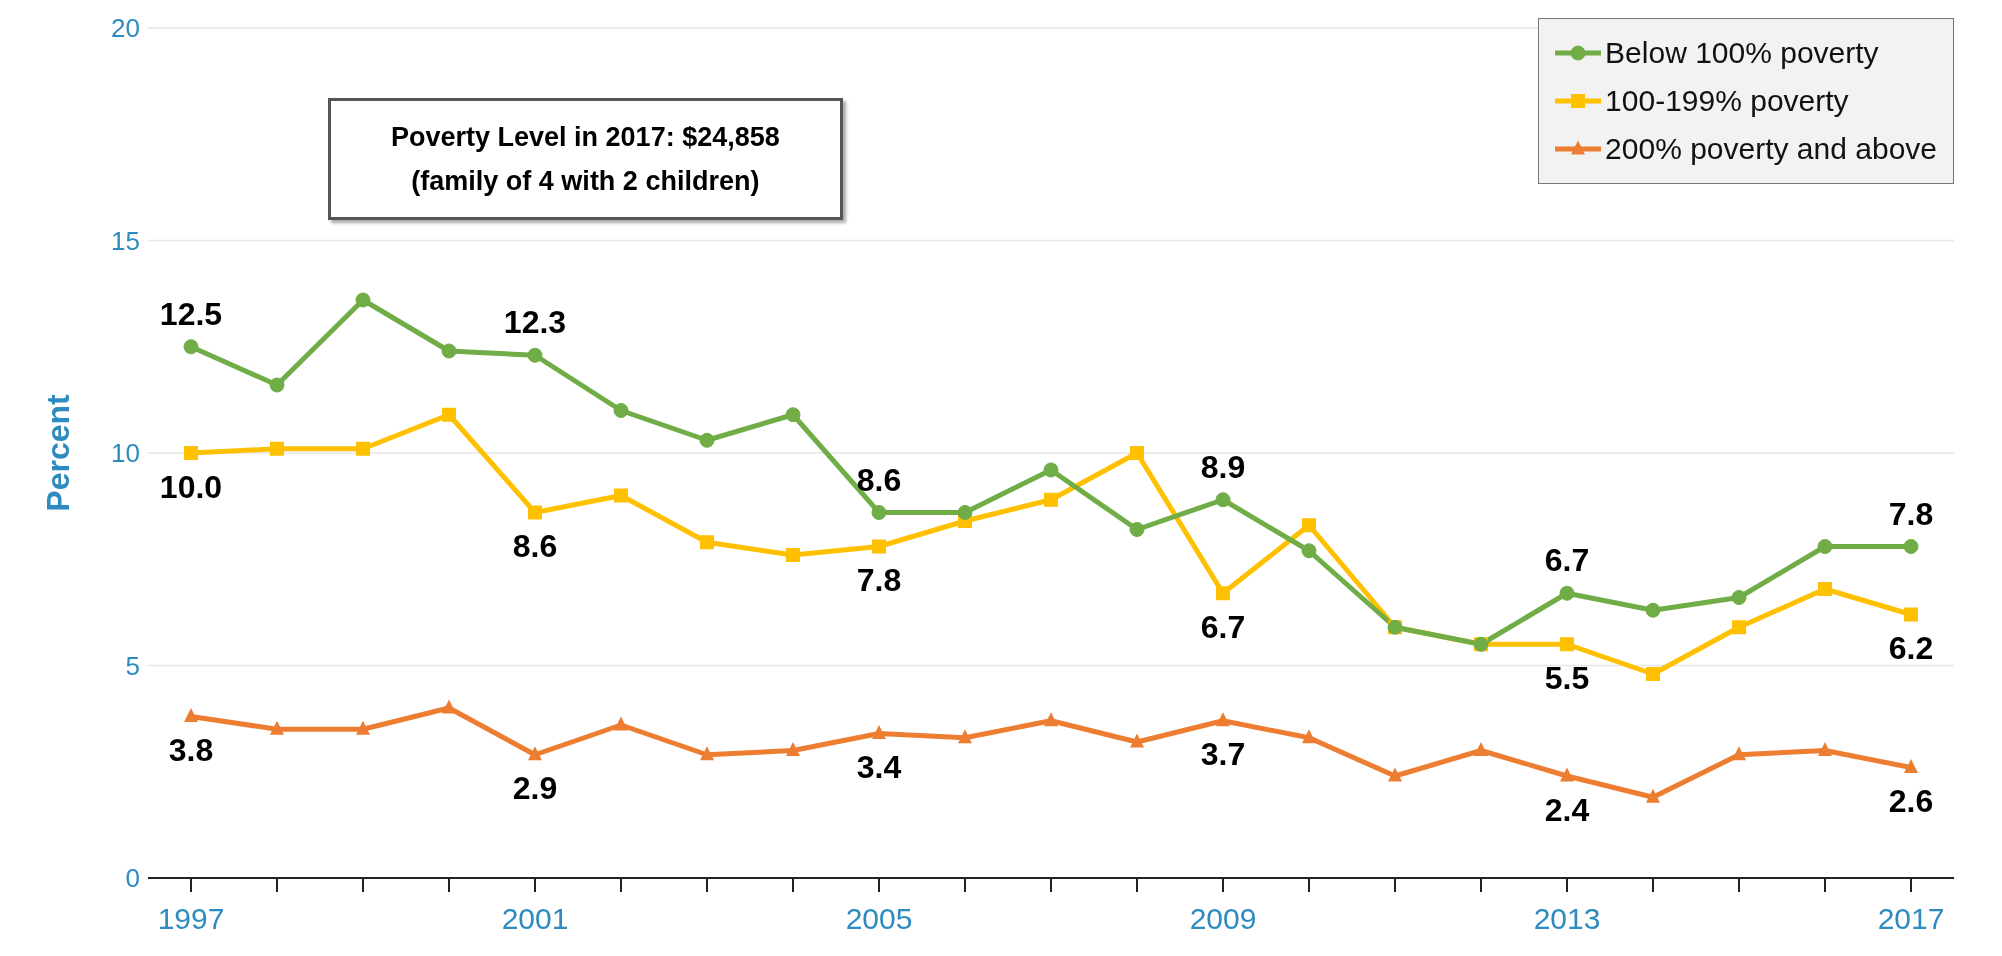 The height and width of the screenshot is (956, 2002). Describe the element at coordinates (1223, 919) in the screenshot. I see `x-tick-label: 2009` at that location.